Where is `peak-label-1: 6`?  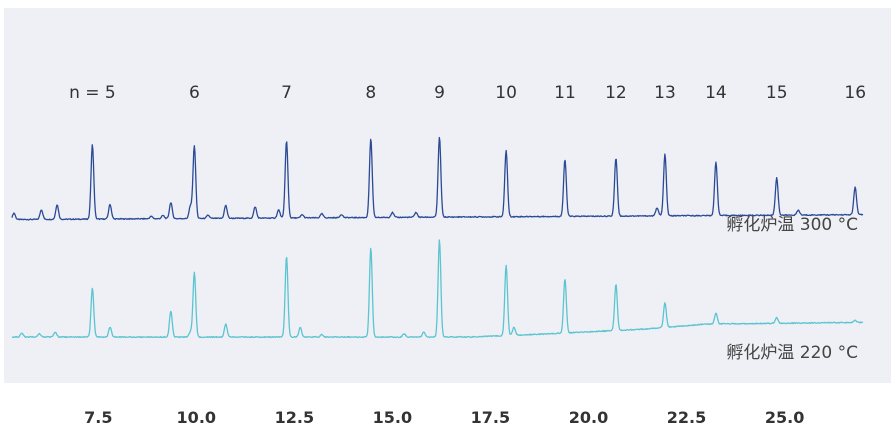
peak-label-1: 6 is located at coordinates (194, 93).